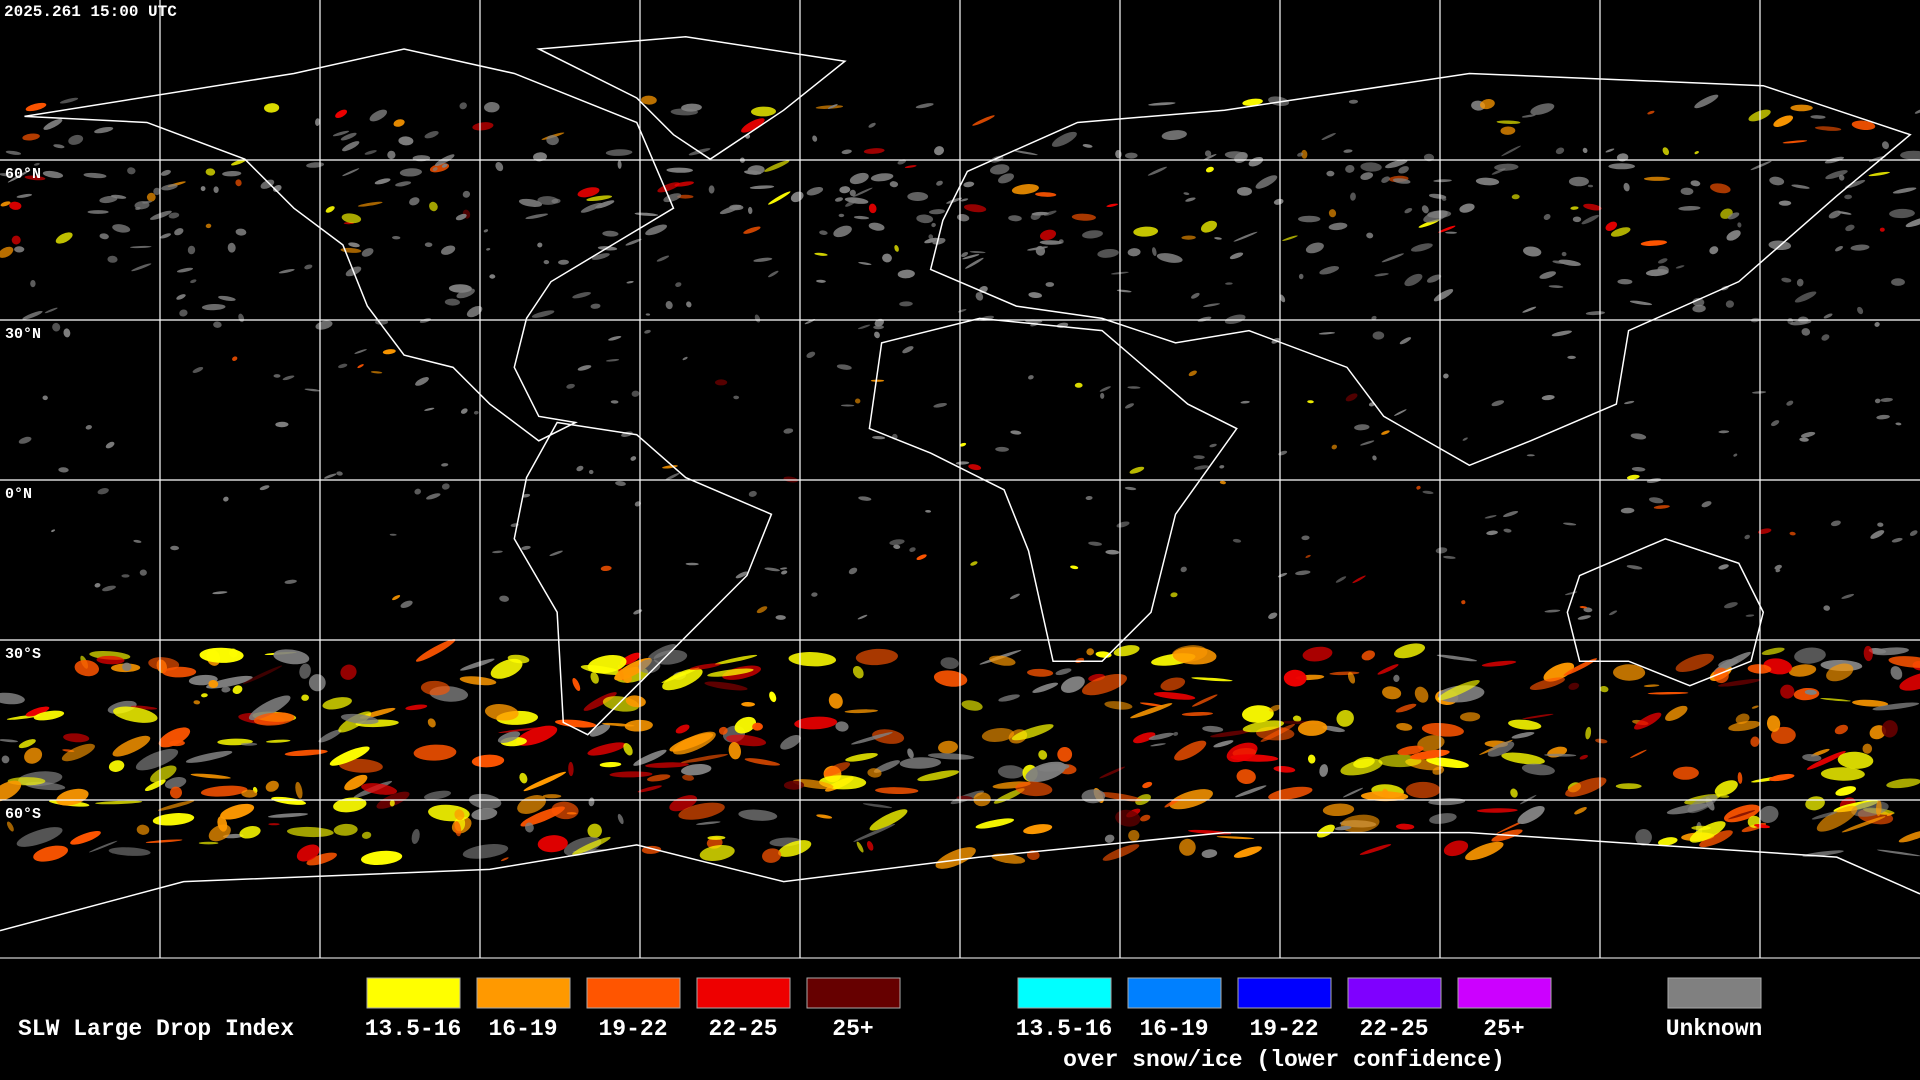 Image resolution: width=1920 pixels, height=1080 pixels. Describe the element at coordinates (1283, 1029) in the screenshot. I see `legend-label: 19-22` at that location.